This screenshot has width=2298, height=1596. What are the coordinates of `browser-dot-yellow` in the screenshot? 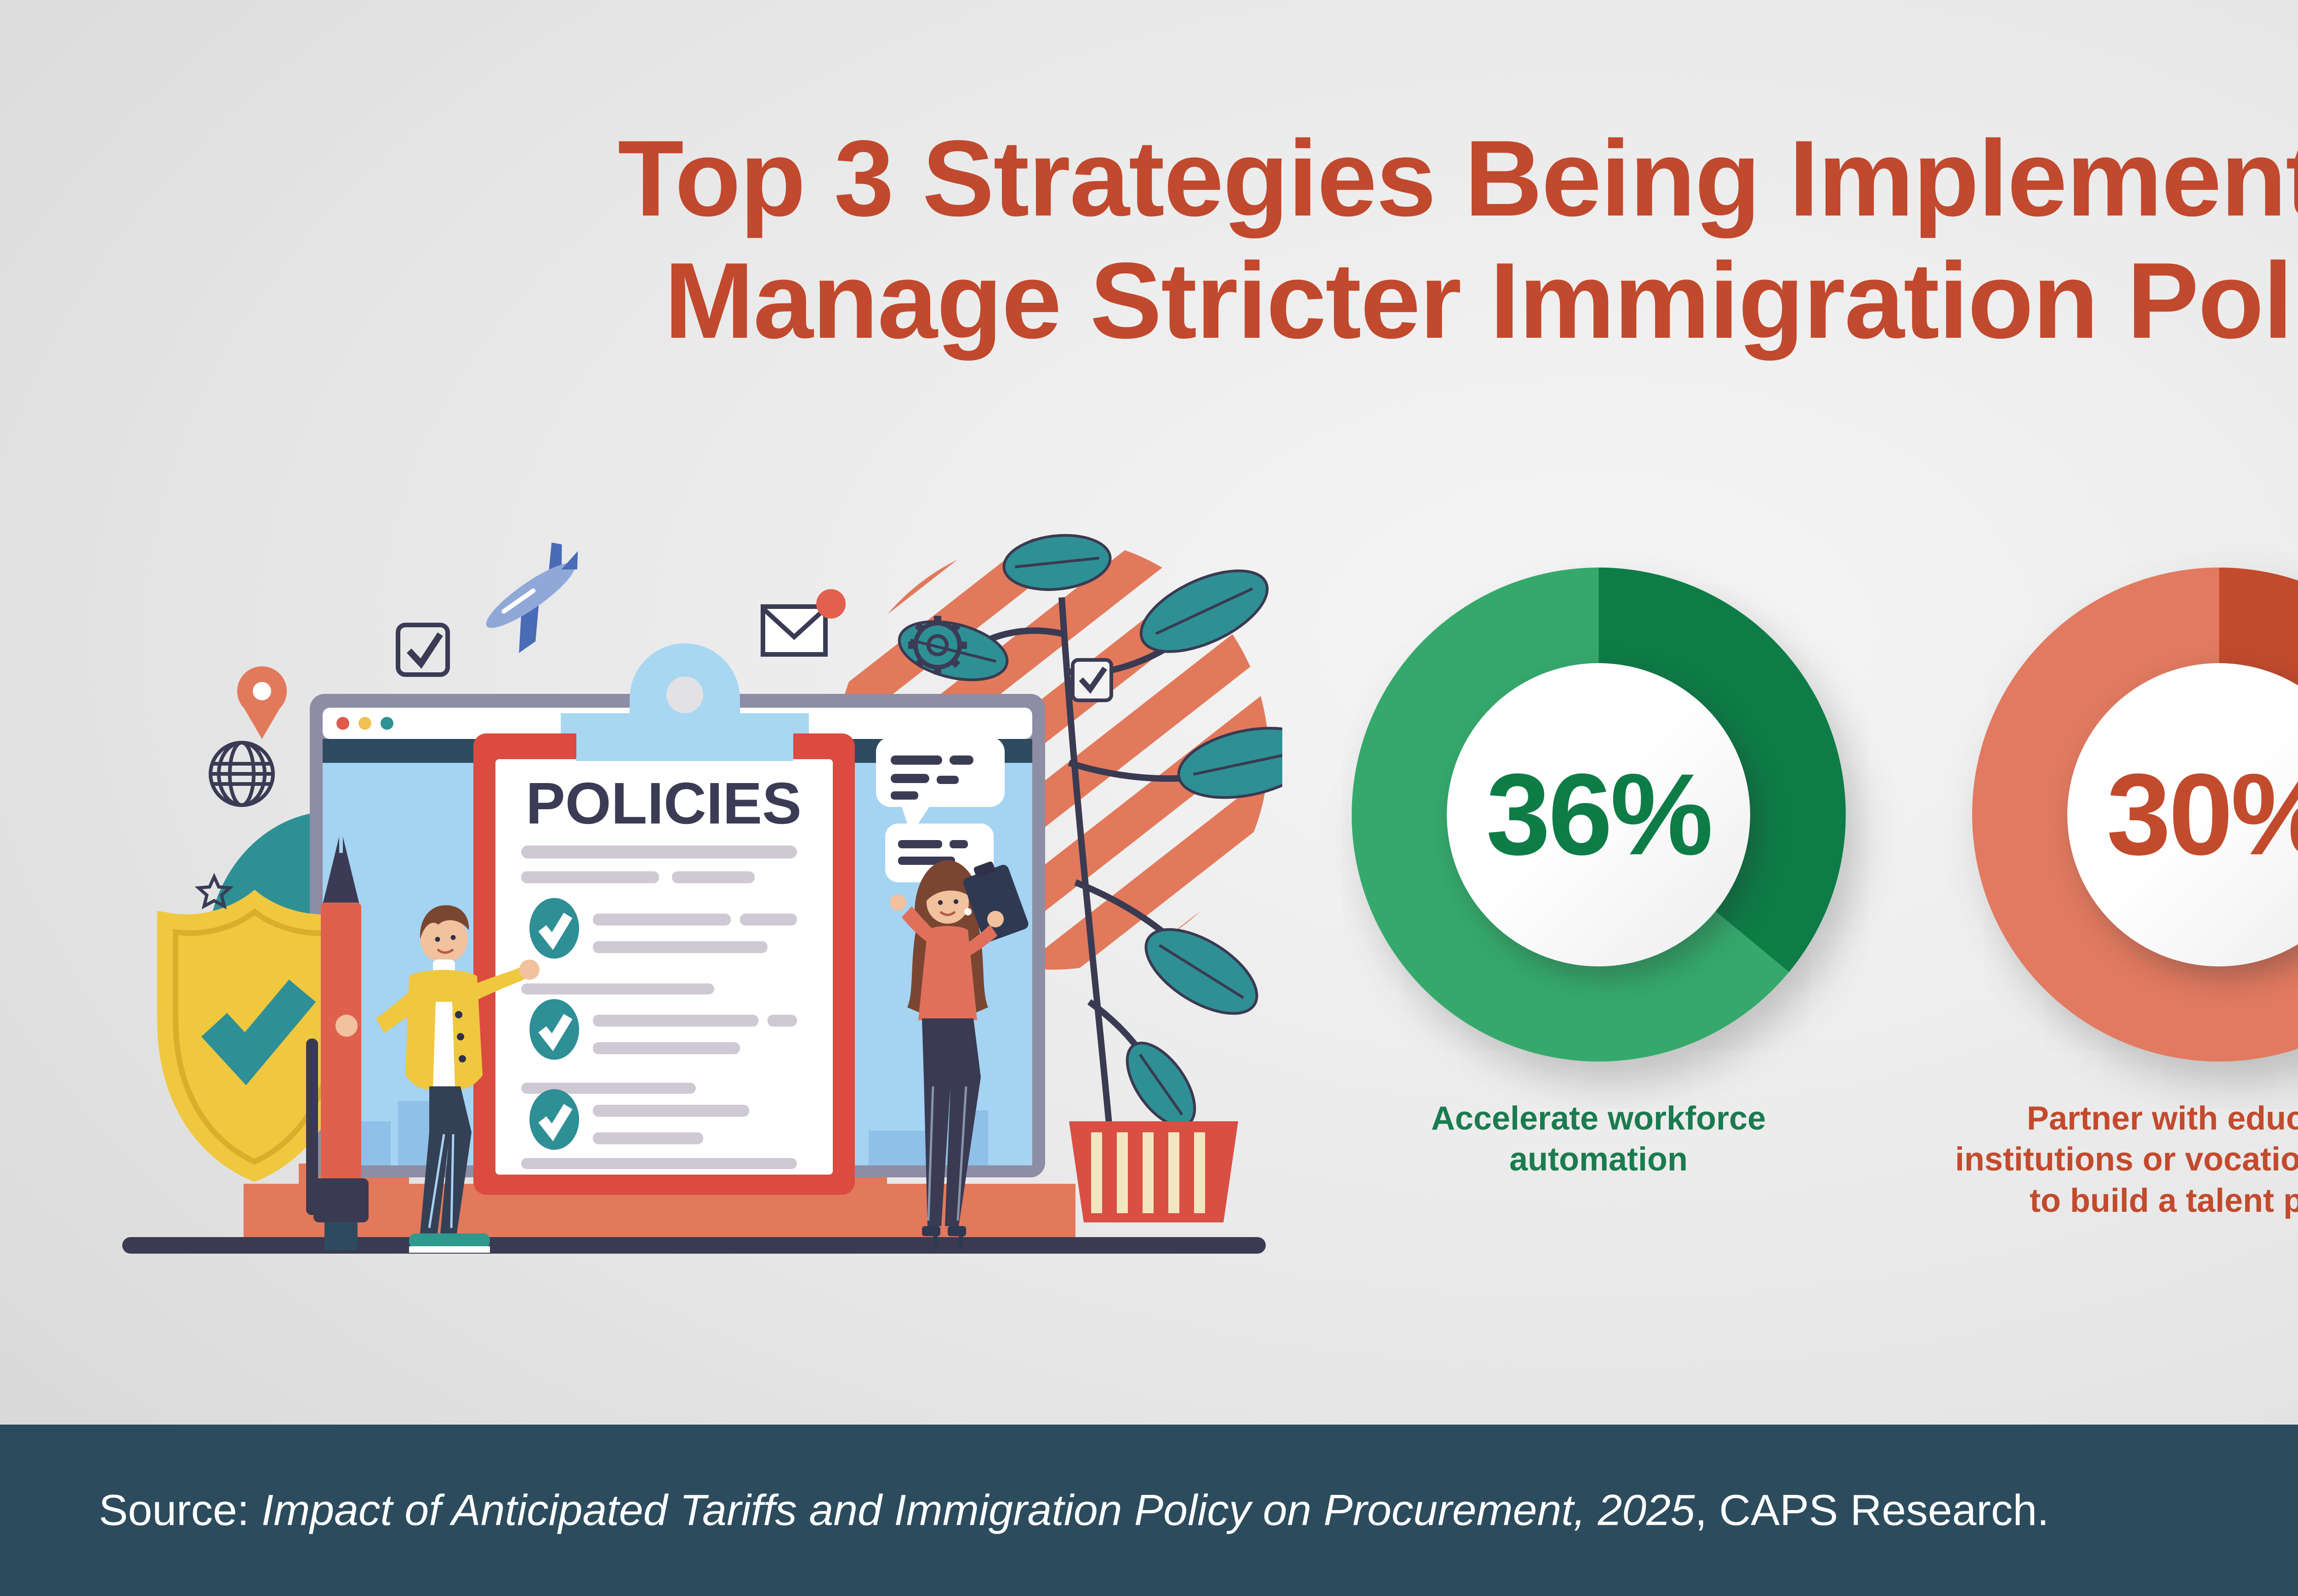 It's located at (365, 723).